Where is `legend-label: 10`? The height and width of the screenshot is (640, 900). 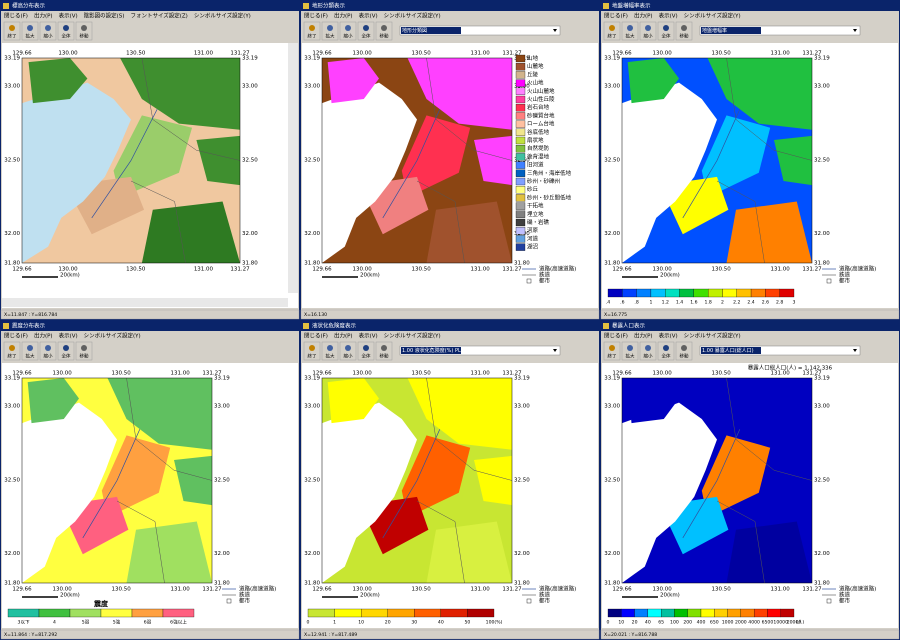
legend-label: 10 is located at coordinates (621, 623).